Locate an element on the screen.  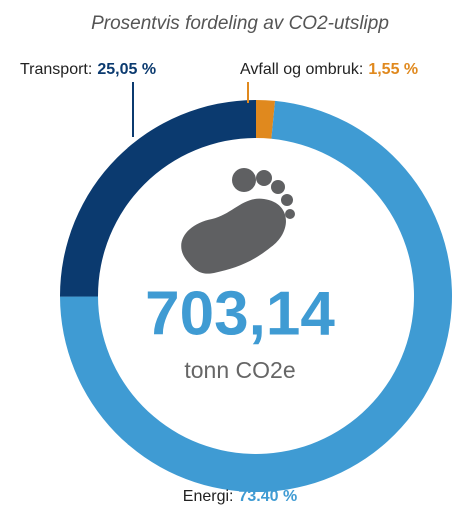
footprint-icon is located at coordinates (238, 221).